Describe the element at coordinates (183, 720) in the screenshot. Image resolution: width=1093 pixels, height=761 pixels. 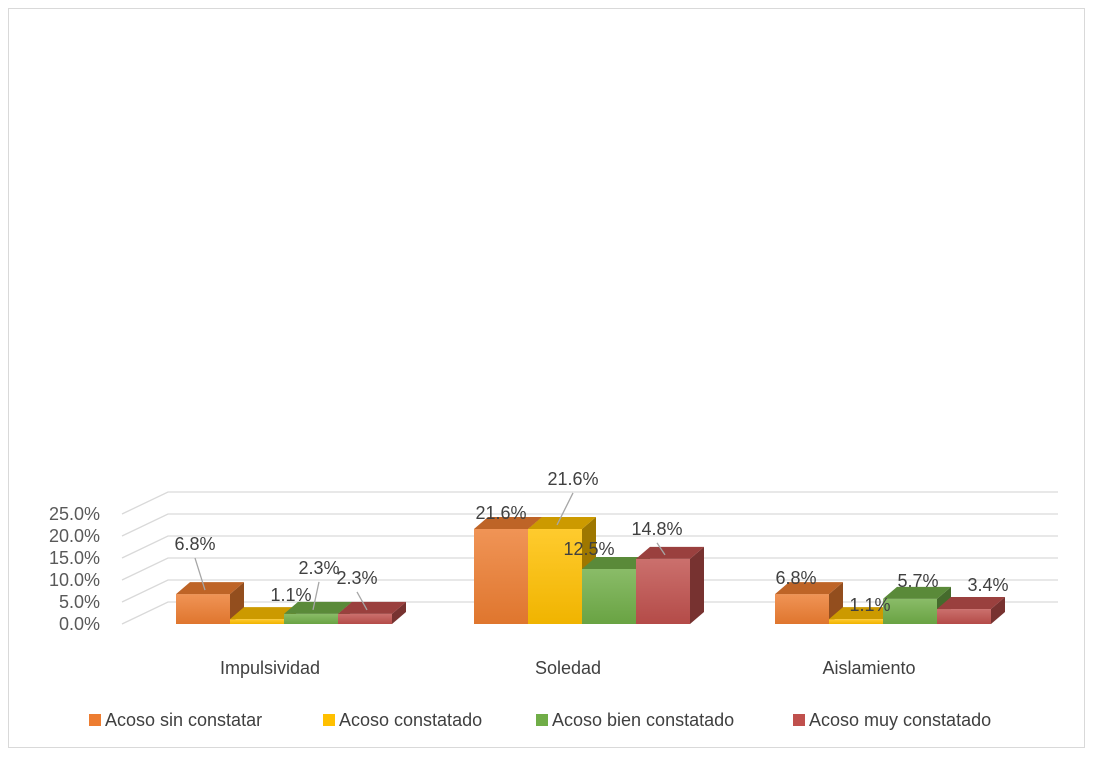
I see `legend-label: Acoso sin constatar` at that location.